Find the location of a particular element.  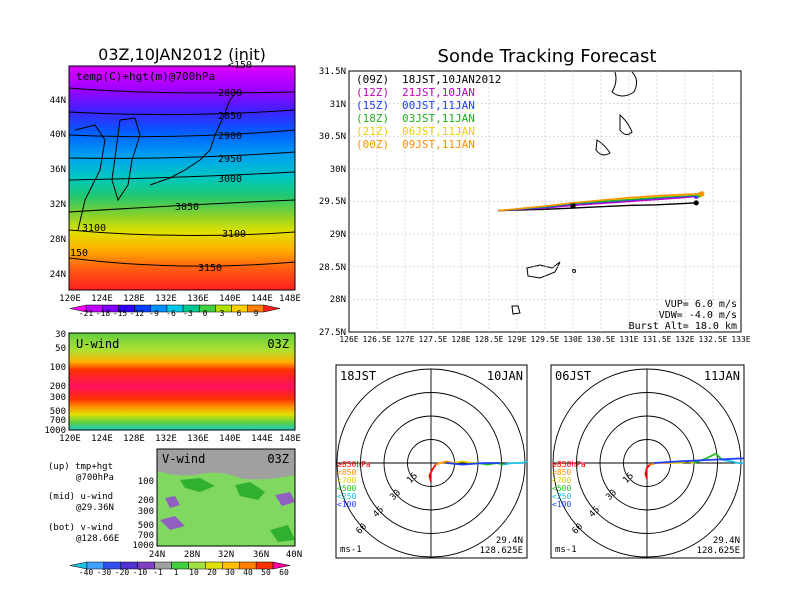

lon-tick: 132.5E is located at coordinates (713, 339).